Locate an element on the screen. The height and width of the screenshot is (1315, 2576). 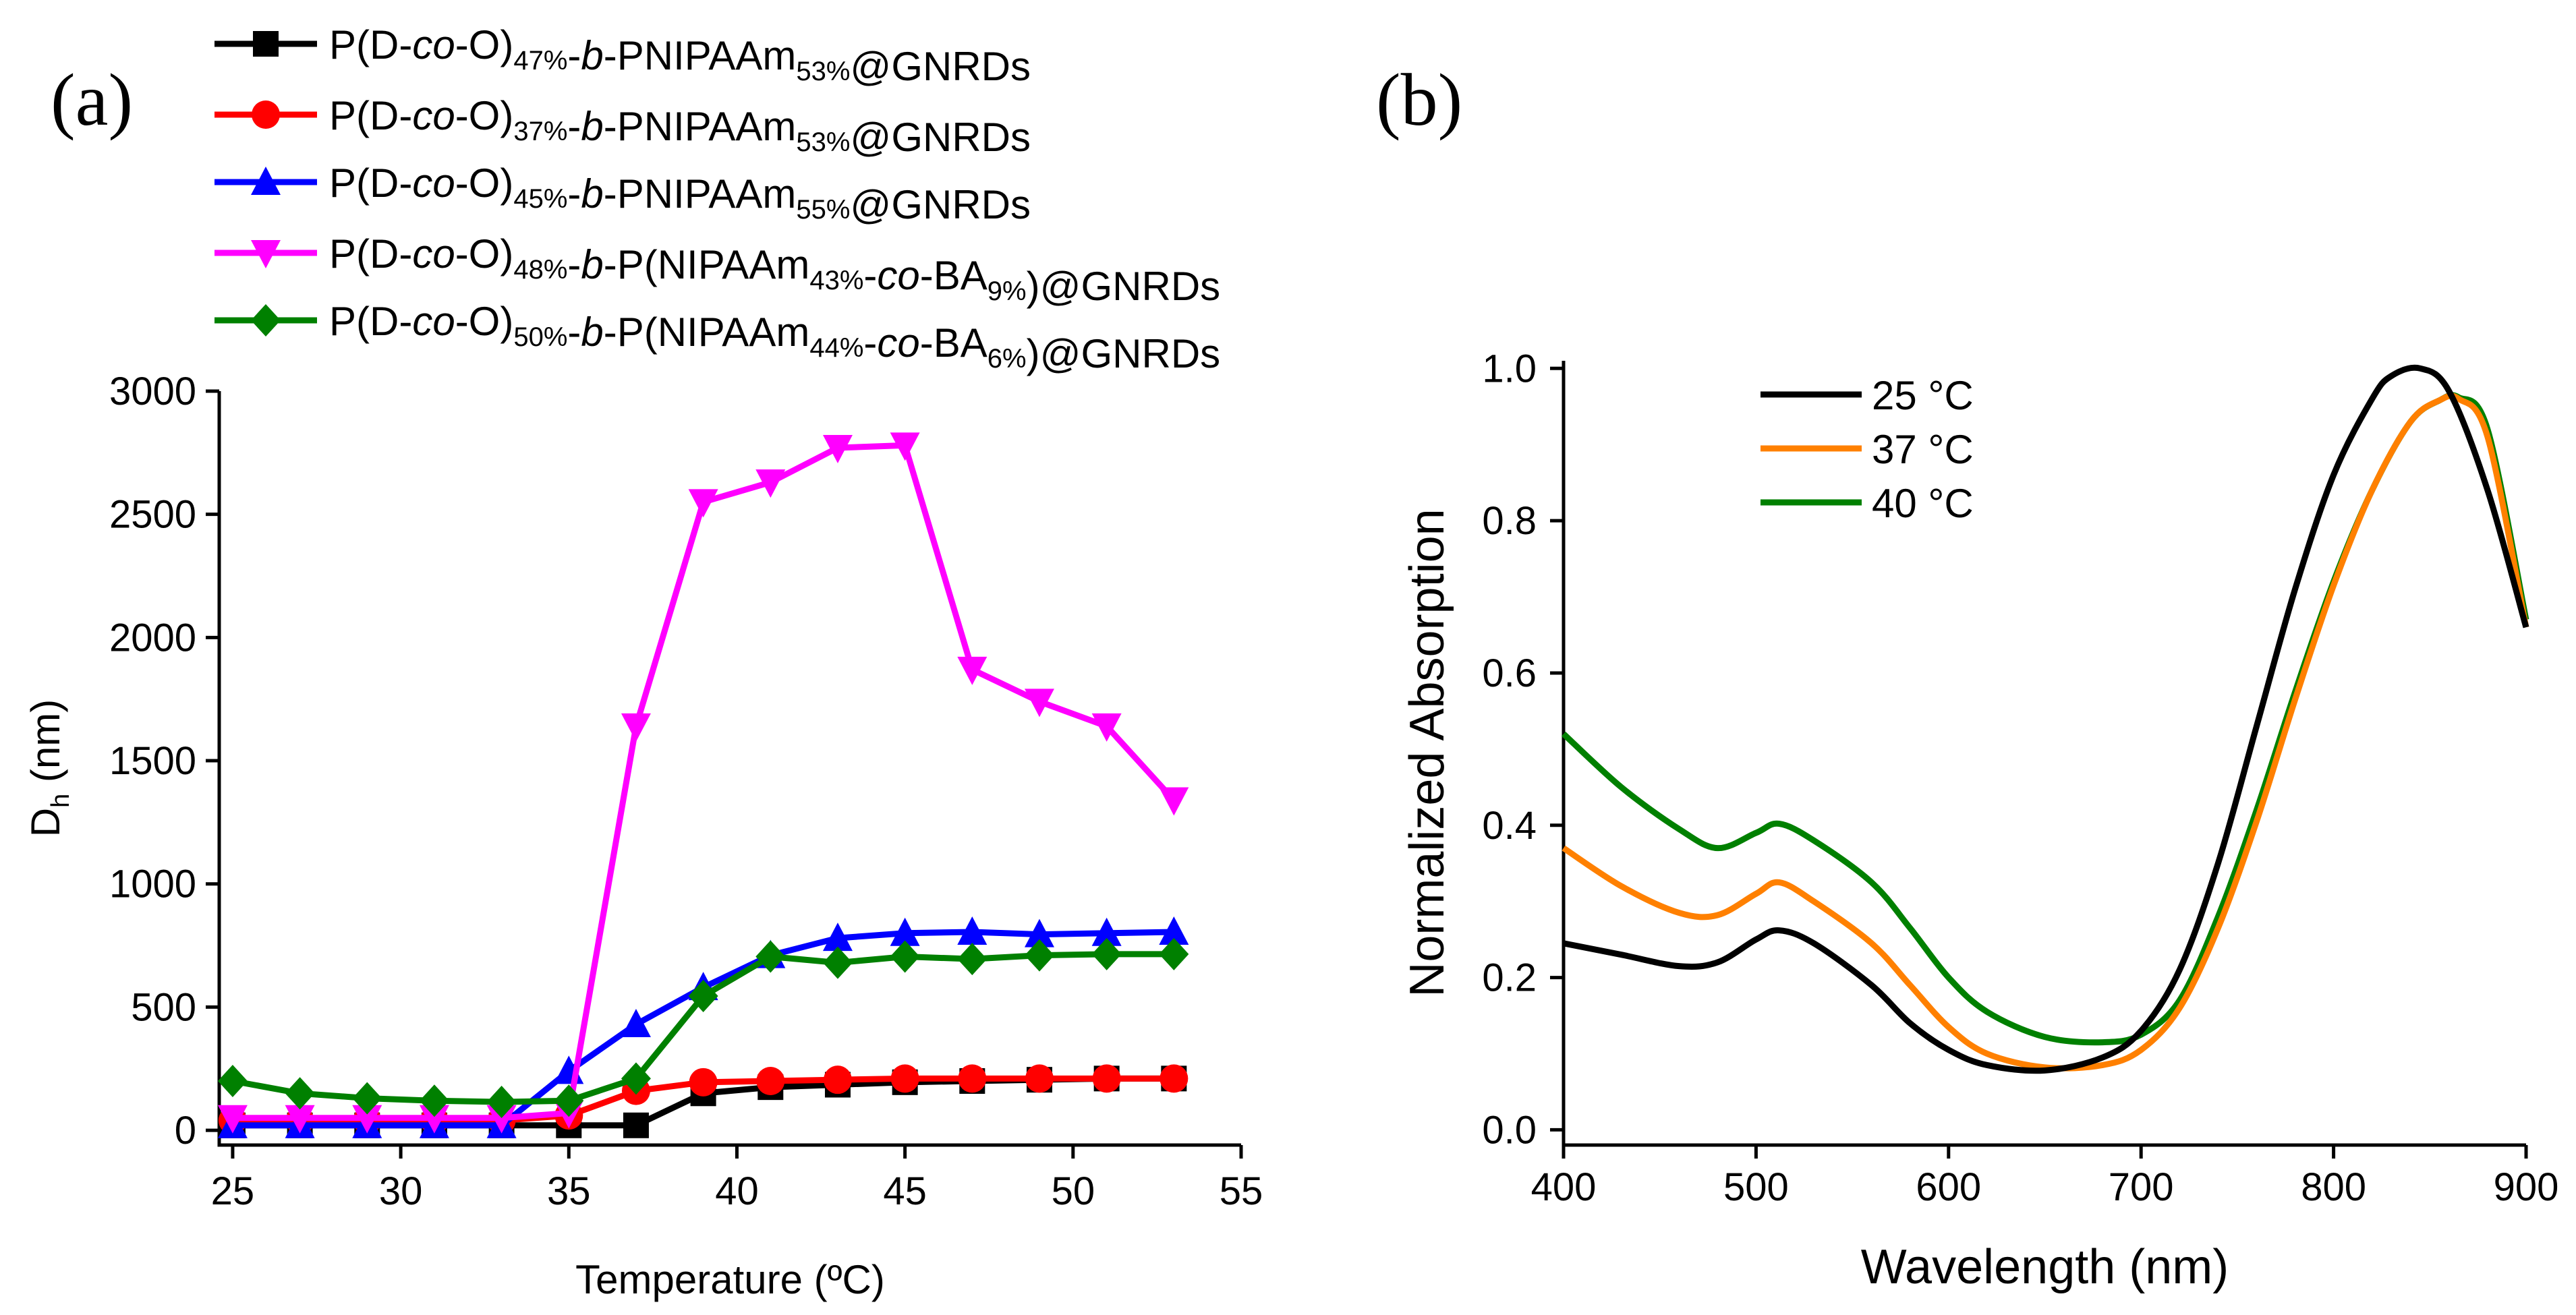
panel-a-x-tick-label: 45 is located at coordinates (905, 1191).